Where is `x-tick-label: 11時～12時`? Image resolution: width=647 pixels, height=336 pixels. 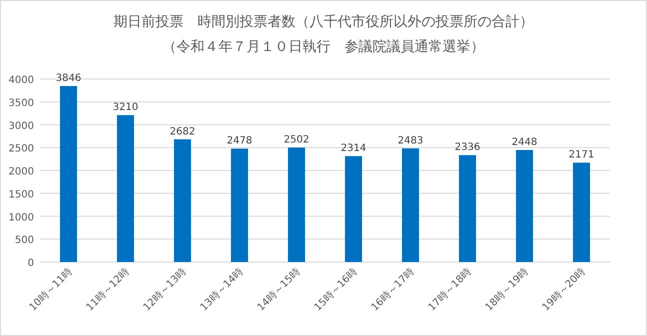
x-tick-label: 11時～12時 is located at coordinates (108, 290).